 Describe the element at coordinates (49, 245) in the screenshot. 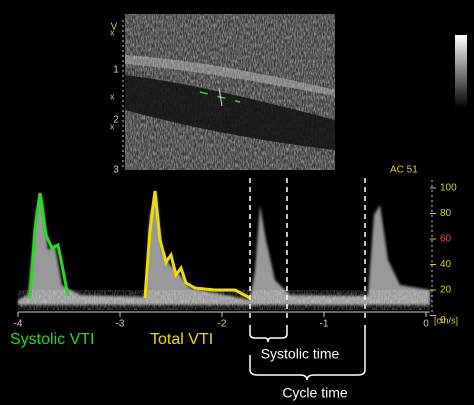

I see `systolic-vti-trace` at that location.